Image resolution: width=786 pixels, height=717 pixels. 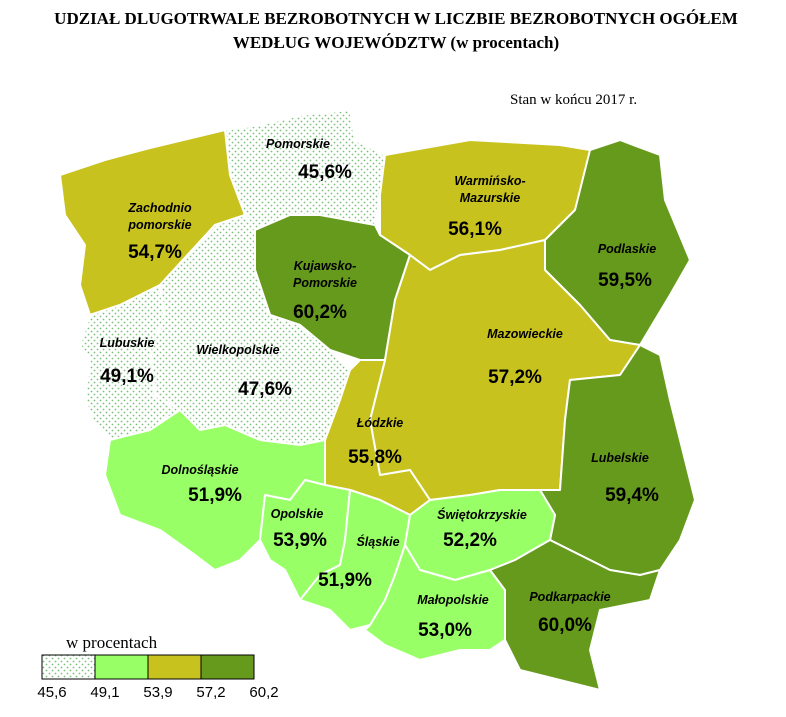 I want to click on note: Stan w końcu 2017 r., so click(x=573, y=100).